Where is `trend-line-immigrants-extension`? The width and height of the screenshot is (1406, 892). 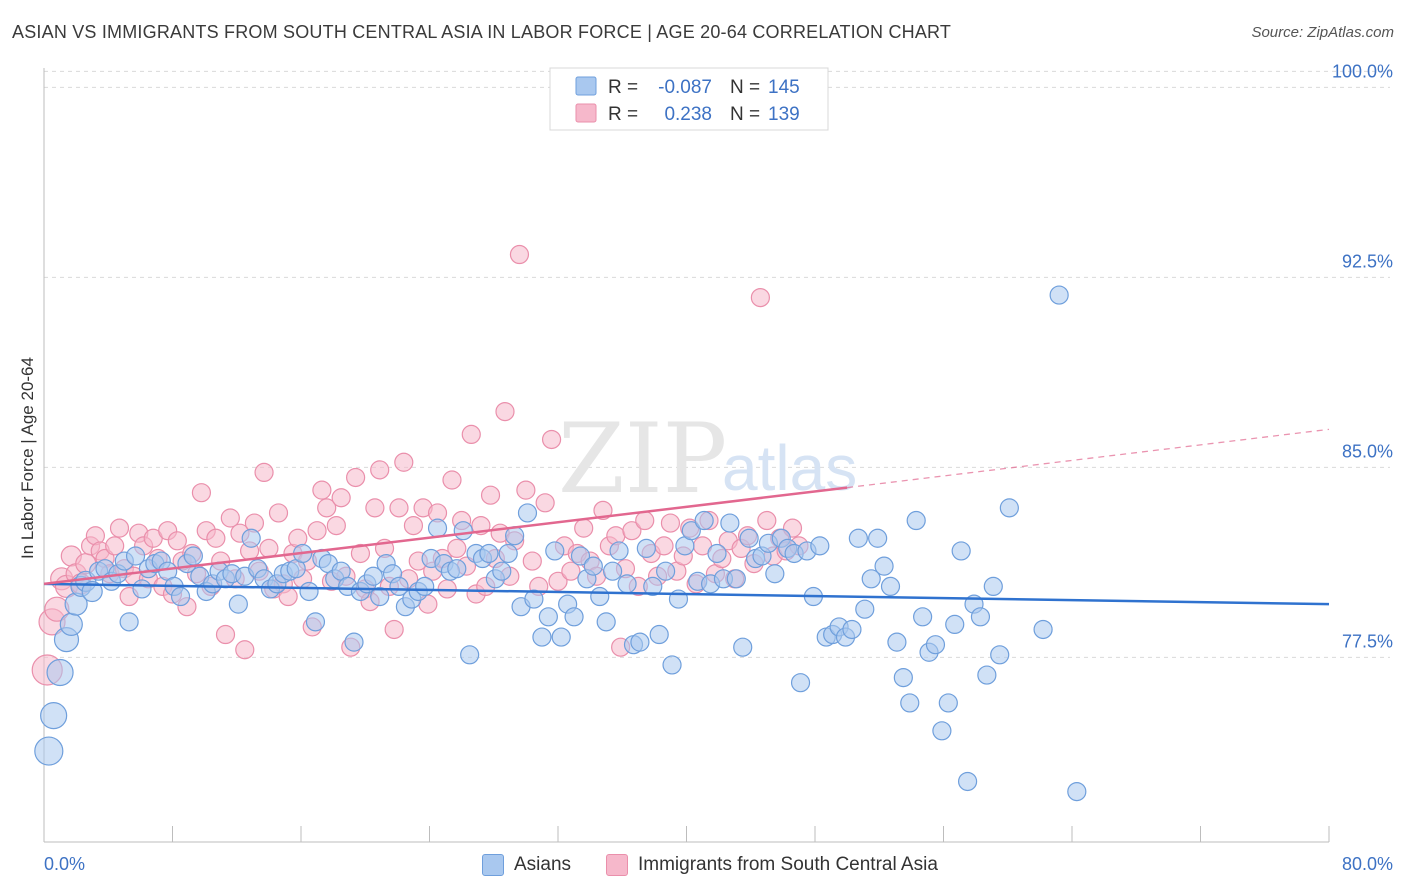 trend-line-immigrants-extension is located at coordinates (1088, 458).